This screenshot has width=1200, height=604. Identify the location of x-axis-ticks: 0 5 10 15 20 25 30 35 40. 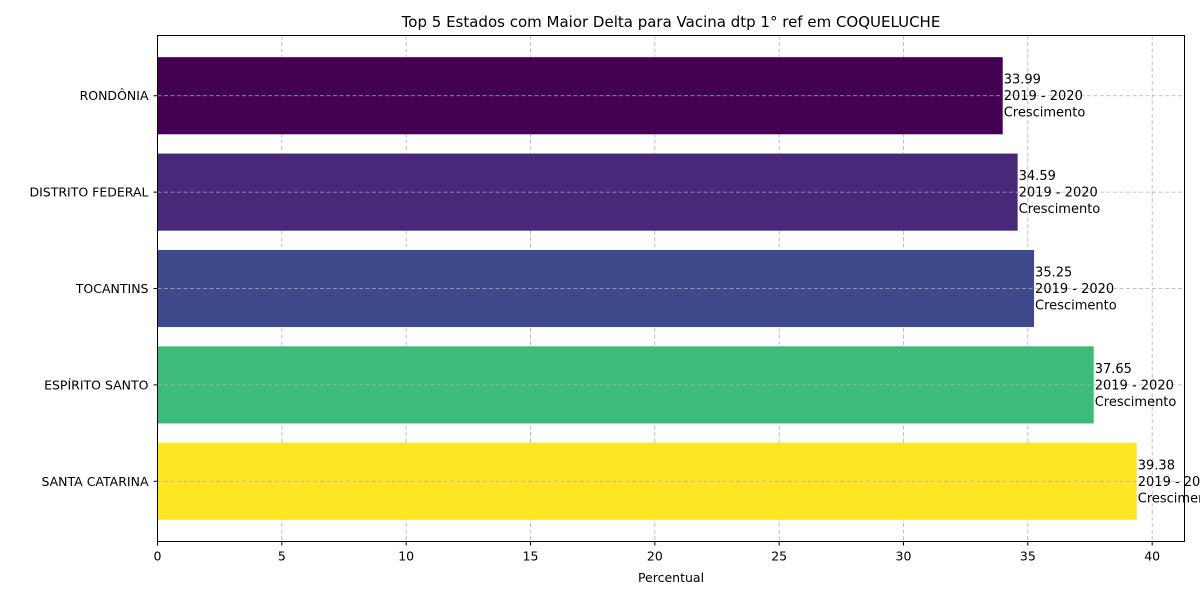
(657, 552).